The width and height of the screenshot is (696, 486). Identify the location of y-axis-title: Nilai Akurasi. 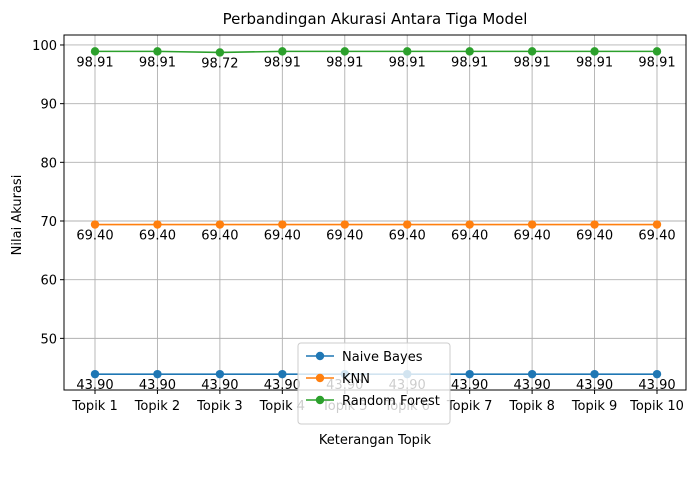
(17, 215).